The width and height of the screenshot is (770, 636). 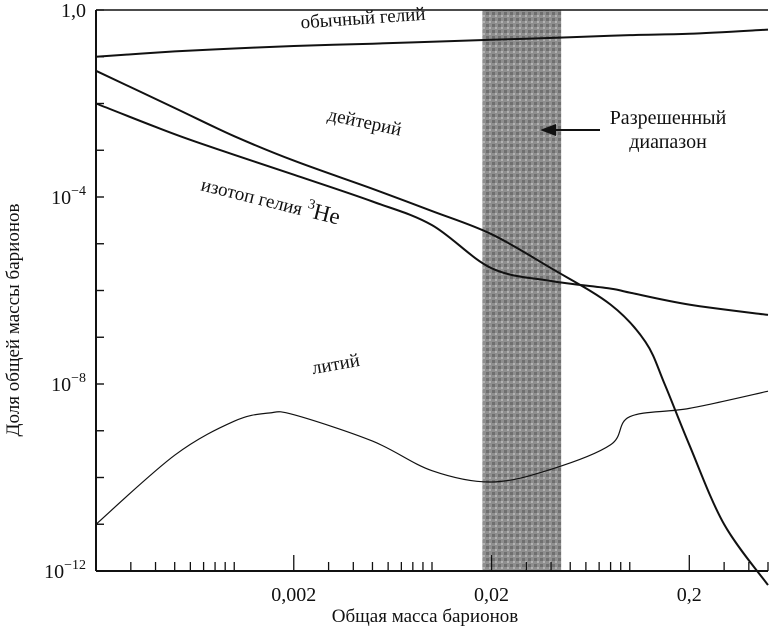 I want to click on series-label: литий, so click(x=335, y=364).